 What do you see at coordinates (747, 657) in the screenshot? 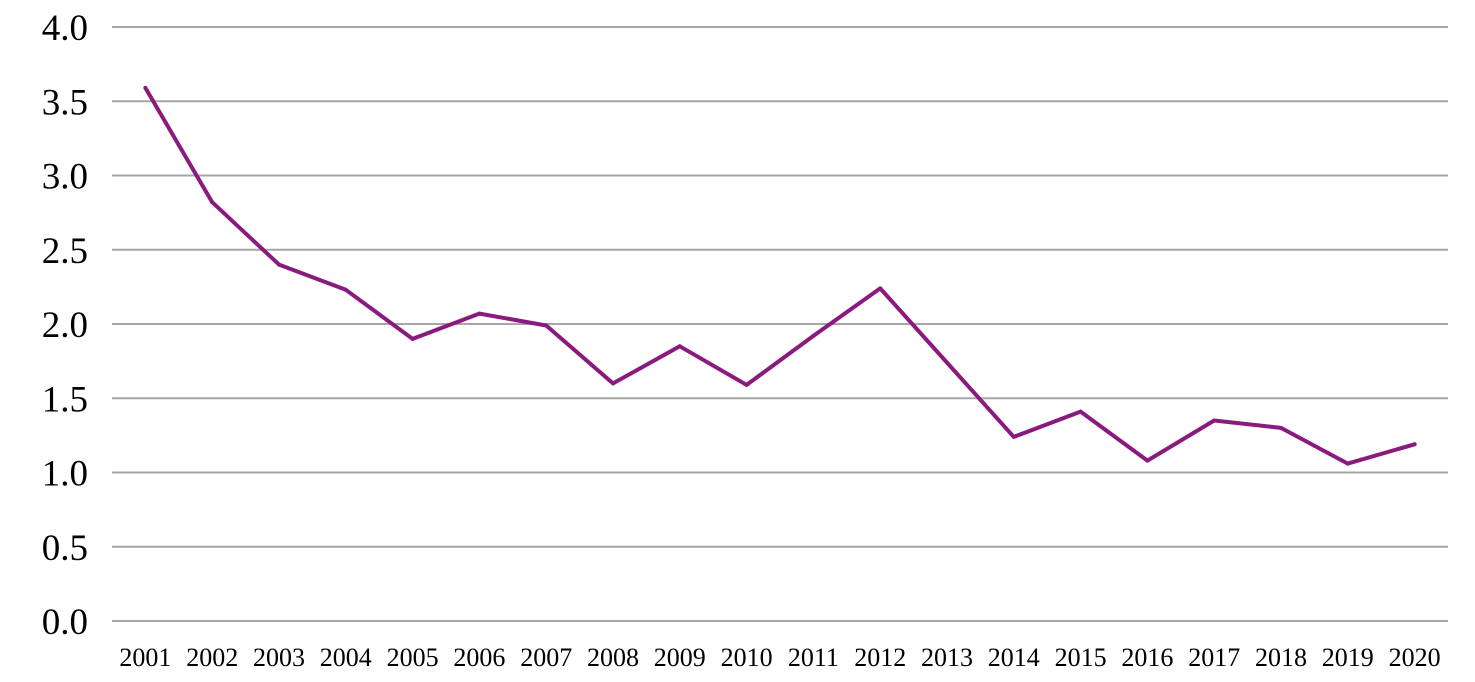
I see `x-tick-label: 2010` at bounding box center [747, 657].